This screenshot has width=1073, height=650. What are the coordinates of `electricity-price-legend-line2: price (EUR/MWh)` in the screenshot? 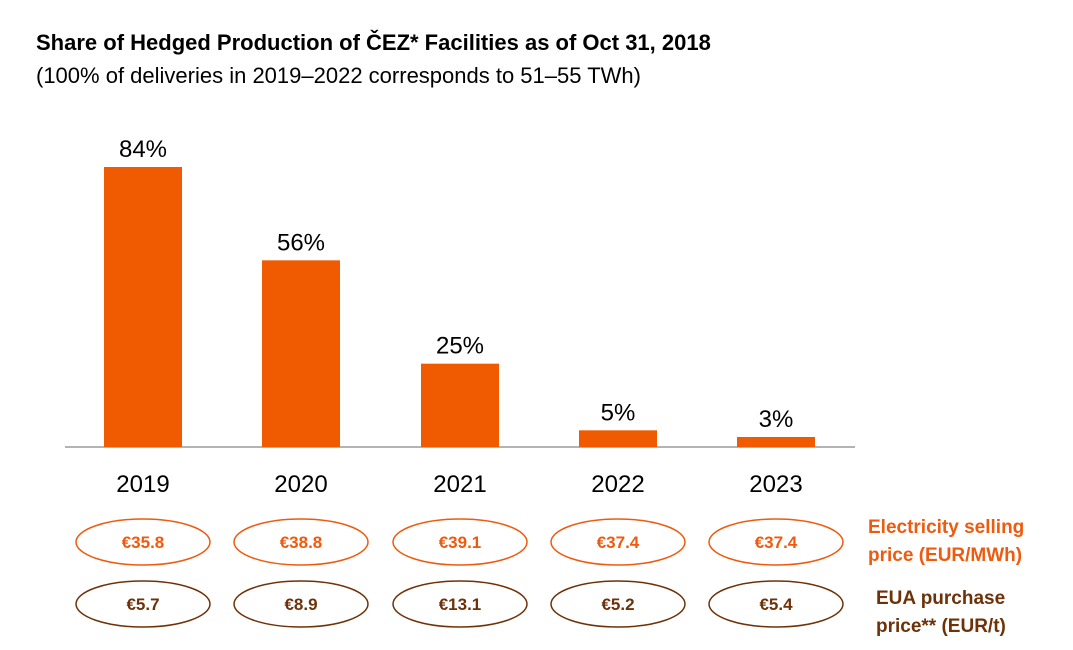 It's located at (945, 555).